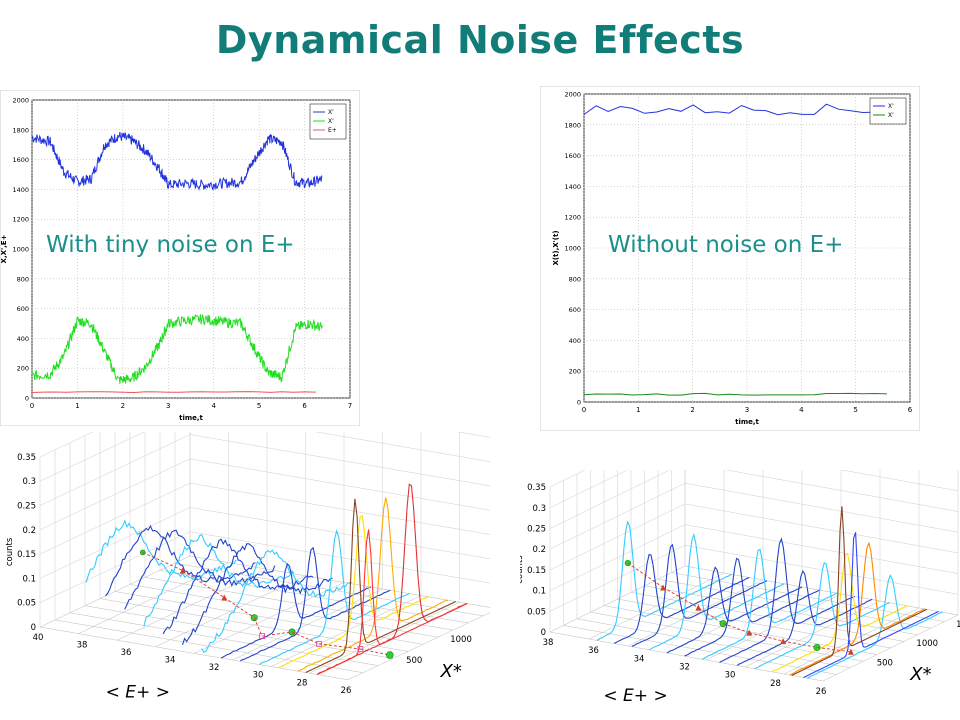 The image size is (960, 720). Describe the element at coordinates (123, 406) in the screenshot. I see `x-tick-label: 2` at that location.